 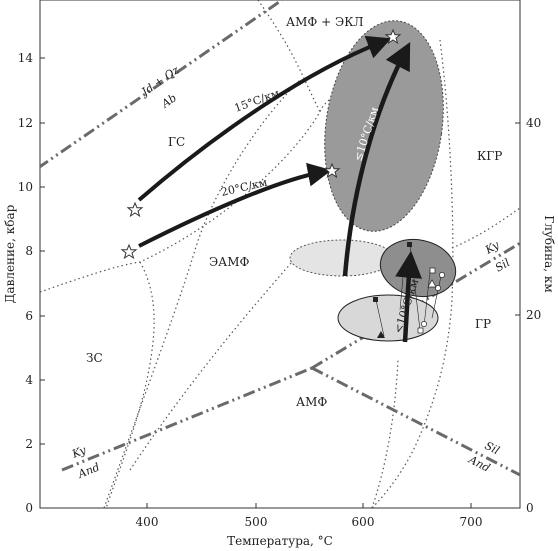 I want to click on y-tick-label: 10, so click(x=25, y=187).